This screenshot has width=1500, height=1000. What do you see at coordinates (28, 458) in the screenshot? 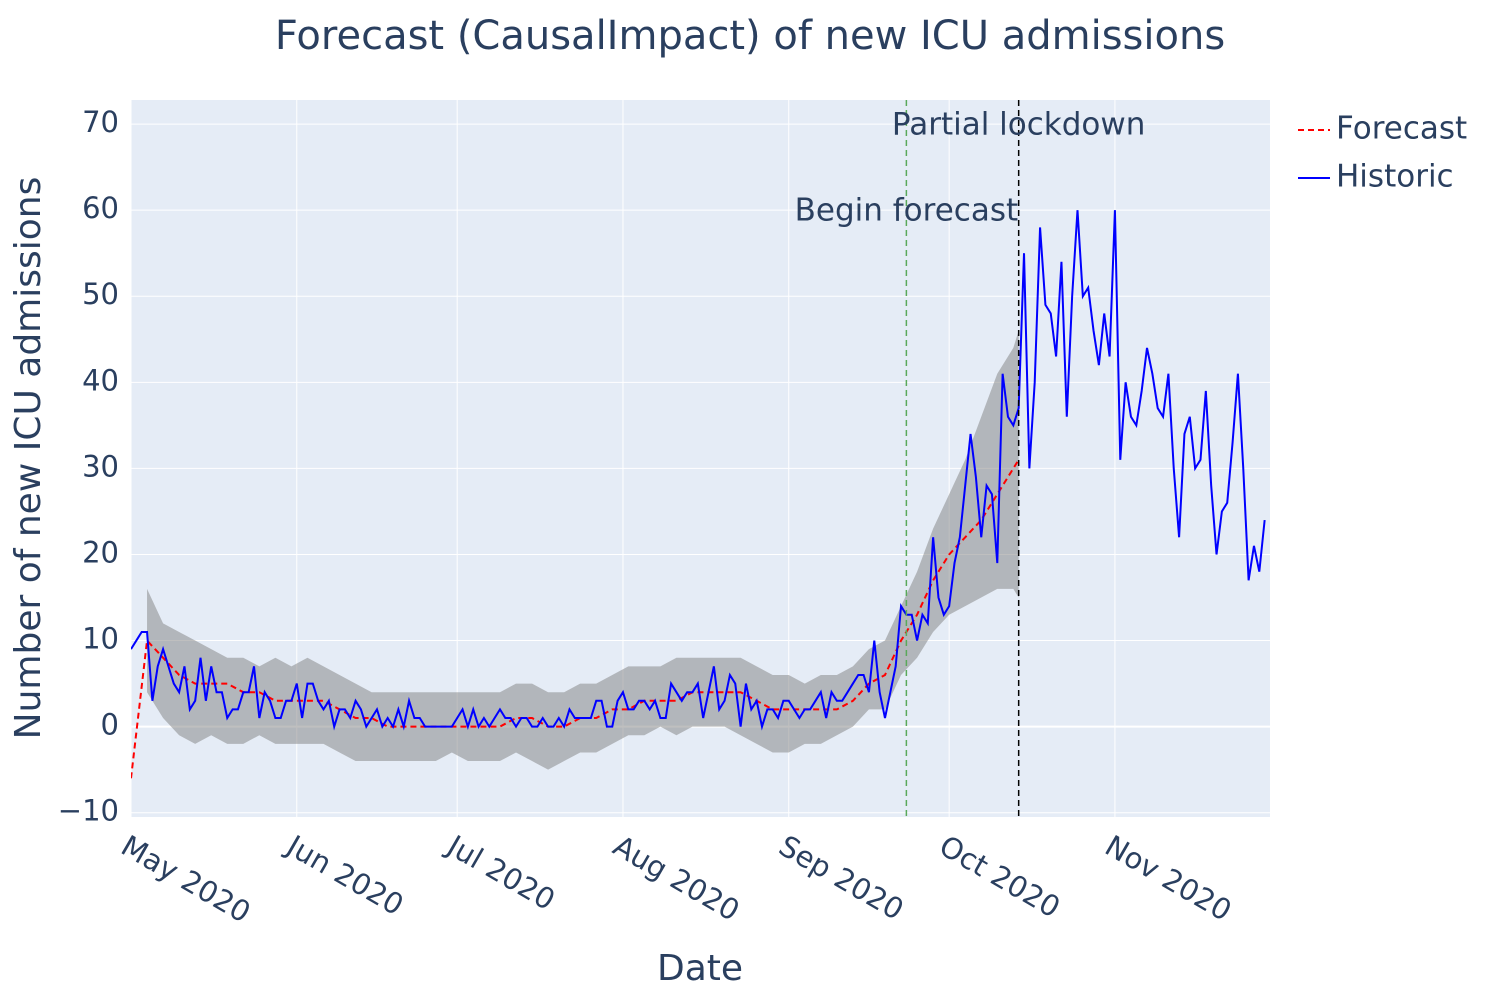
I see `y-axis-title: Number of new ICU admissions` at bounding box center [28, 458].